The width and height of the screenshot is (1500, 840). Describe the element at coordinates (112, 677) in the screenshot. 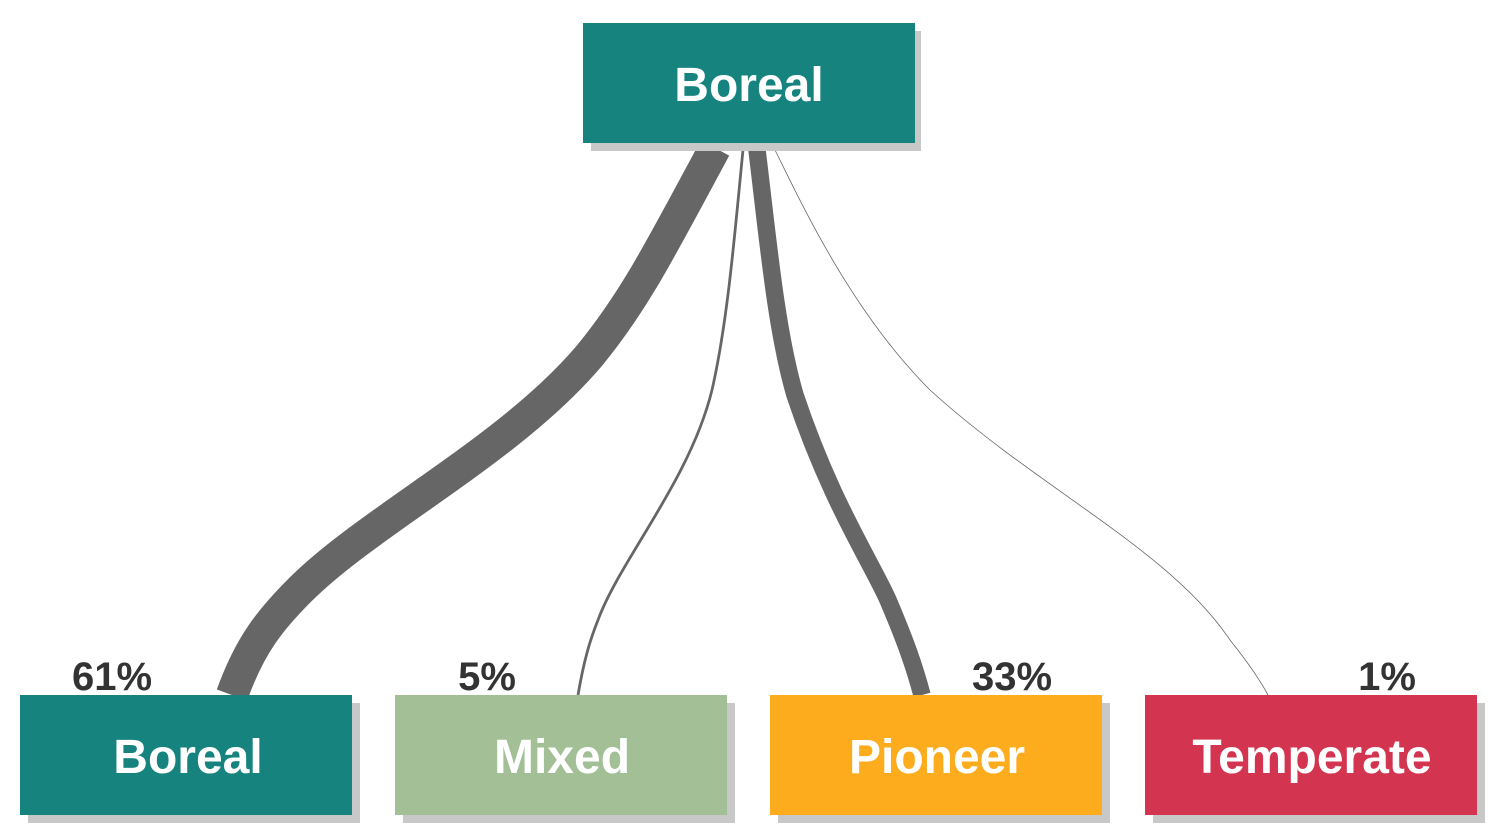

I see `percent-label-boreal: 61%` at that location.